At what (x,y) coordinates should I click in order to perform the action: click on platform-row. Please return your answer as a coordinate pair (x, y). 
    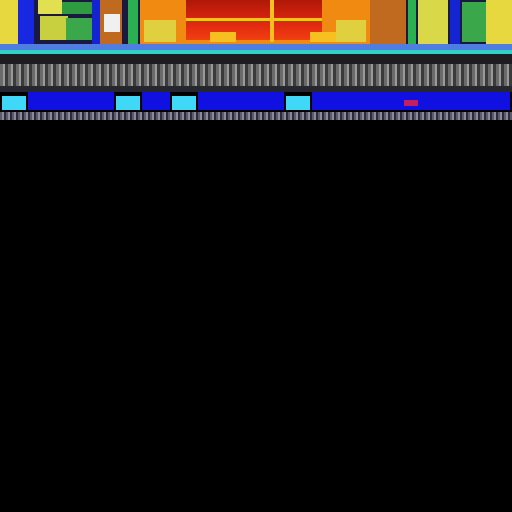
    Looking at the image, I should click on (256, 102).